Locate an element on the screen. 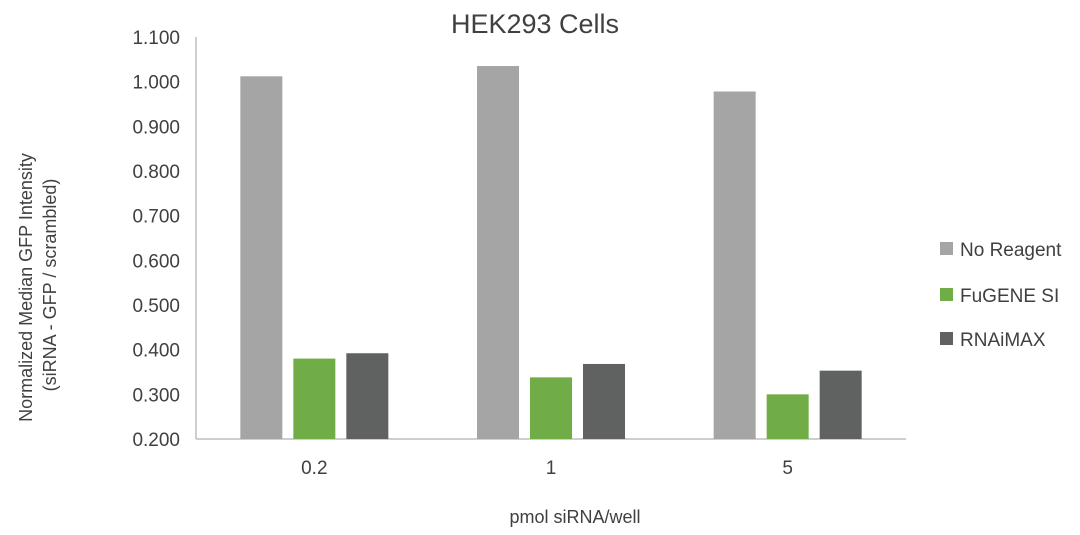 This screenshot has height=535, width=1080. y-tick-label: 1.100 is located at coordinates (156, 38).